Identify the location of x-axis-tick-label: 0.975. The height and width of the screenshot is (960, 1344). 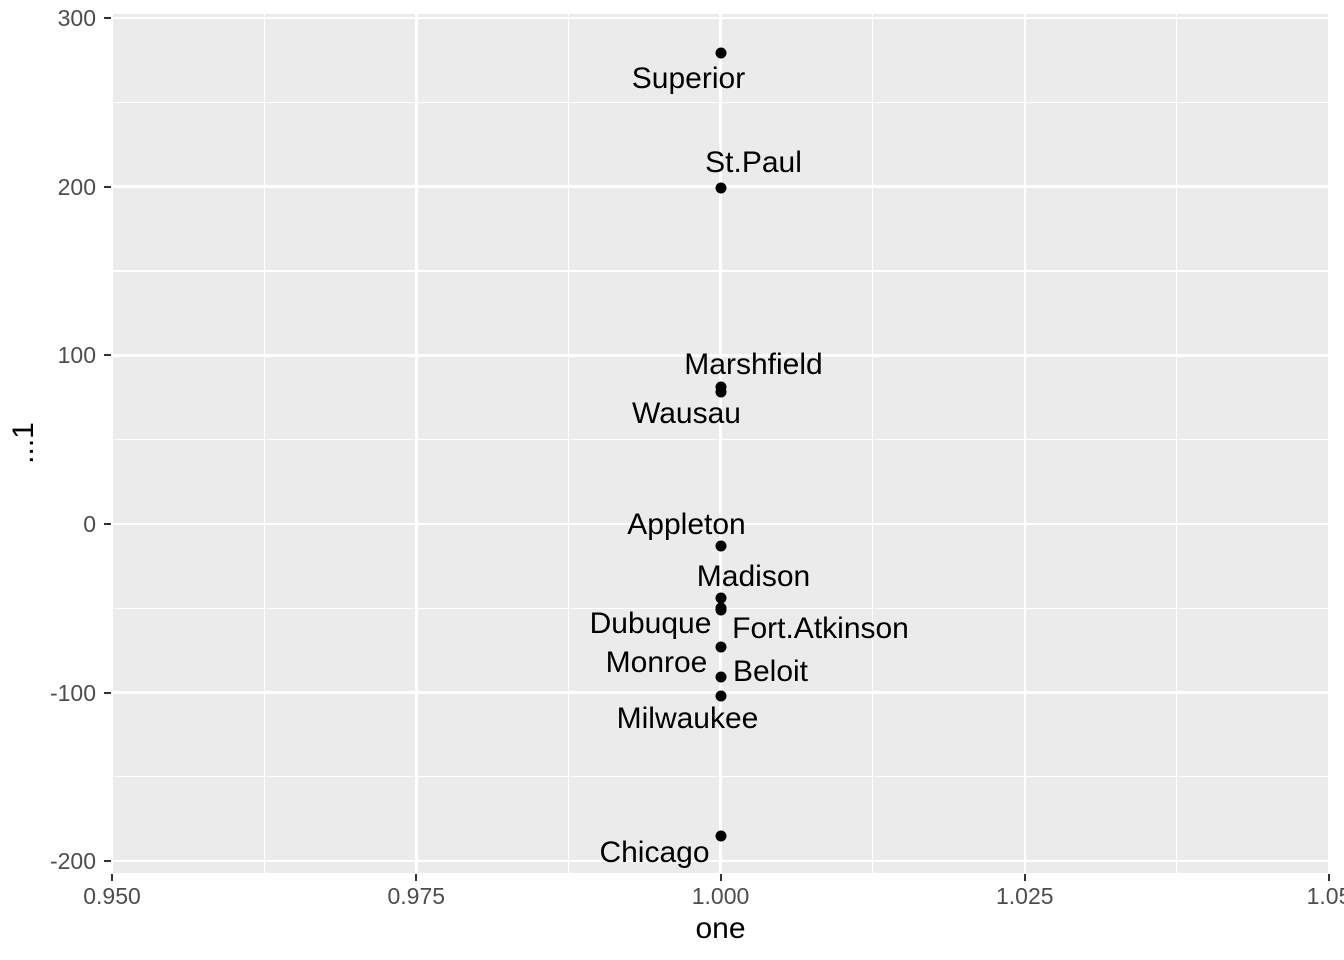
(416, 896).